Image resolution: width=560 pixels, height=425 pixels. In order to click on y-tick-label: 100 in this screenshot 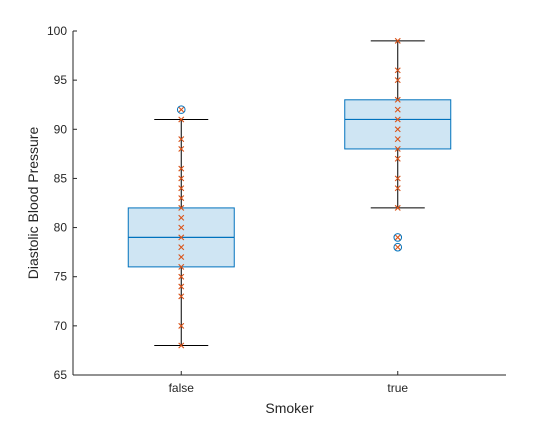, I will do `click(57, 31)`.